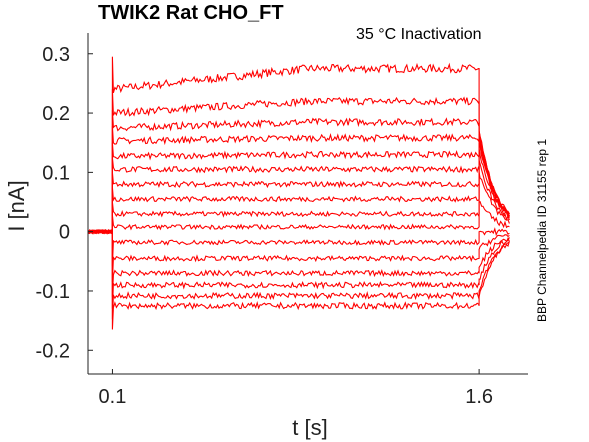 The height and width of the screenshot is (442, 589). Describe the element at coordinates (56, 114) in the screenshot. I see `y-tick-label: 0.2` at that location.